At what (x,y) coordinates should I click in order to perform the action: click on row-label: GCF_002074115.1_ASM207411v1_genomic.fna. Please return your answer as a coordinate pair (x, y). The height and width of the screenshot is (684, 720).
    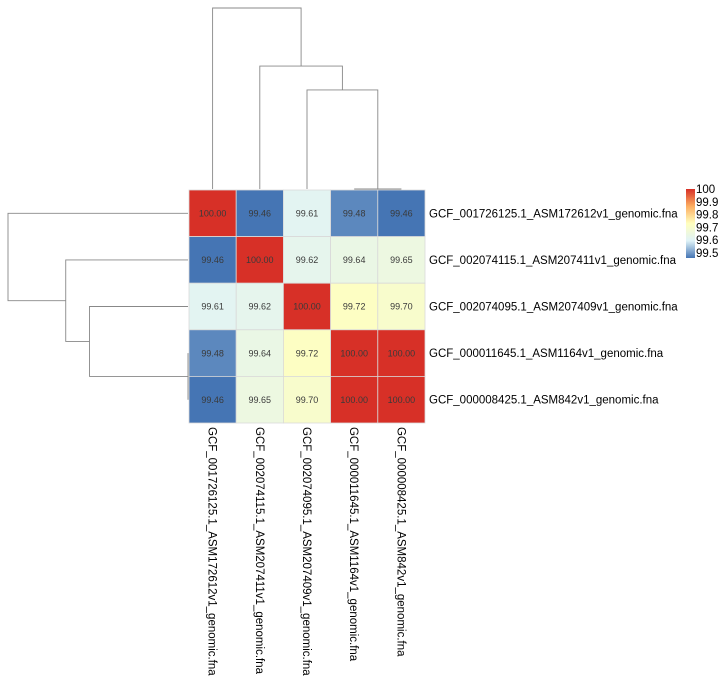
    Looking at the image, I should click on (553, 261).